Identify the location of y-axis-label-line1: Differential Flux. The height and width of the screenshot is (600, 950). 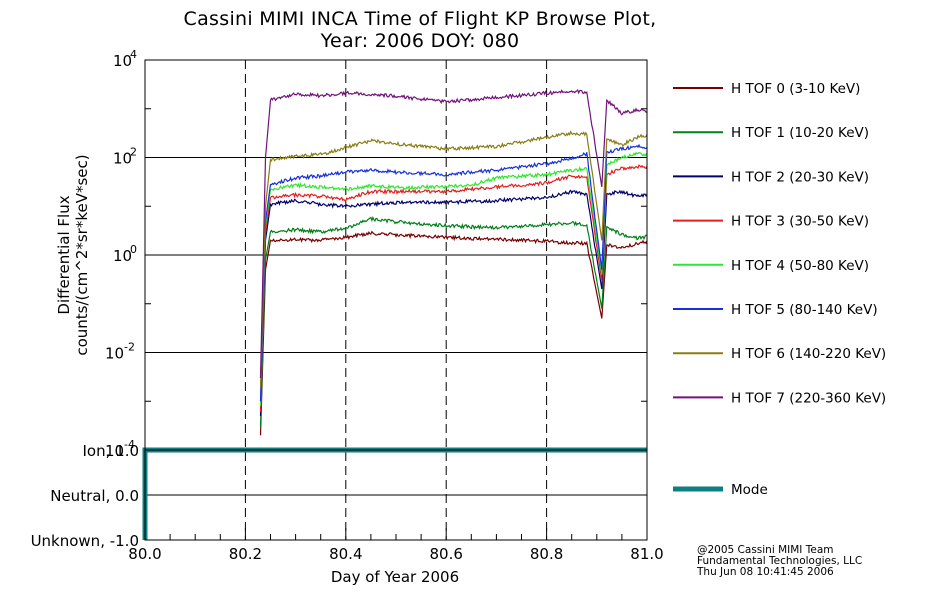
(64, 254).